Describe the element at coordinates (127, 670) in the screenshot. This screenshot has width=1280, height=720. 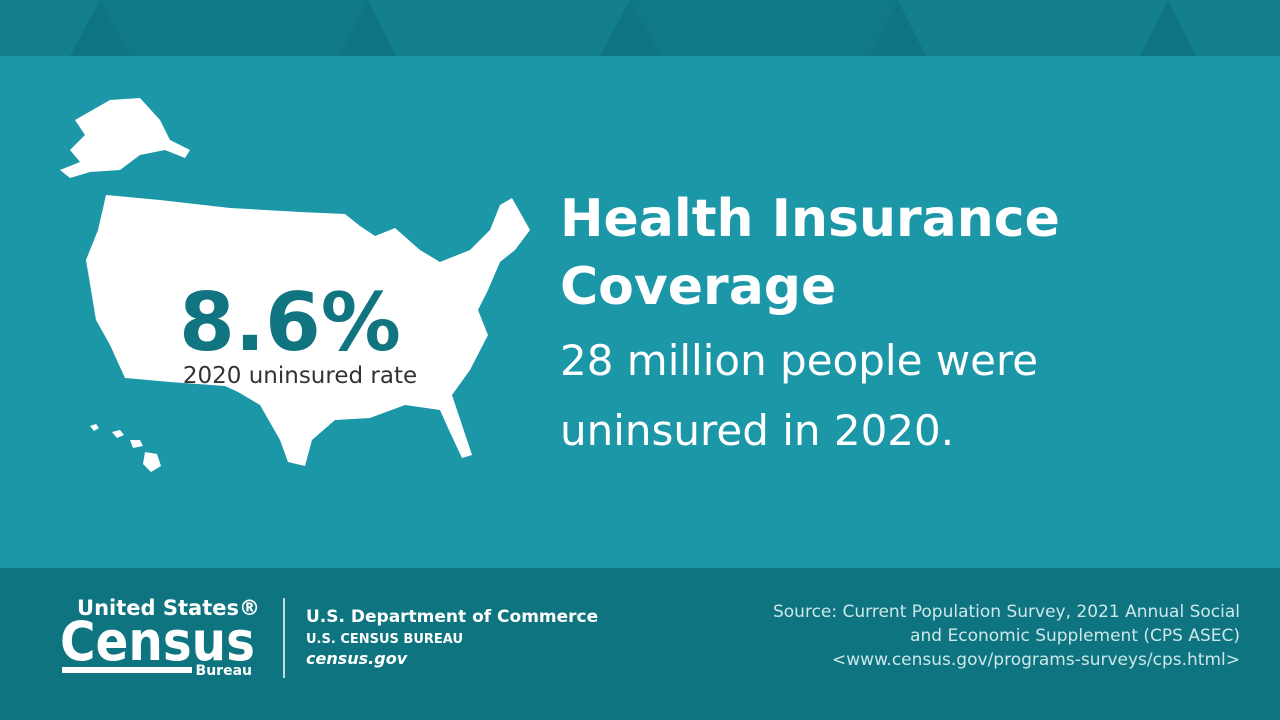
I see `logo-bar` at that location.